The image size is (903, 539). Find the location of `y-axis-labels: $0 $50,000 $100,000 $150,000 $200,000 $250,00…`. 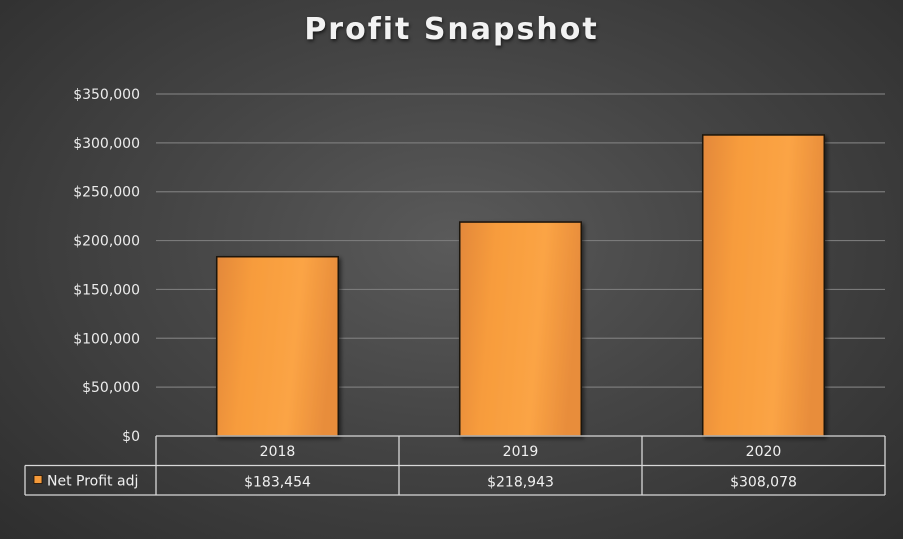

y-axis-labels: $0 $50,000 $100,000 $150,000 $200,000 $250,00… is located at coordinates (106, 266).